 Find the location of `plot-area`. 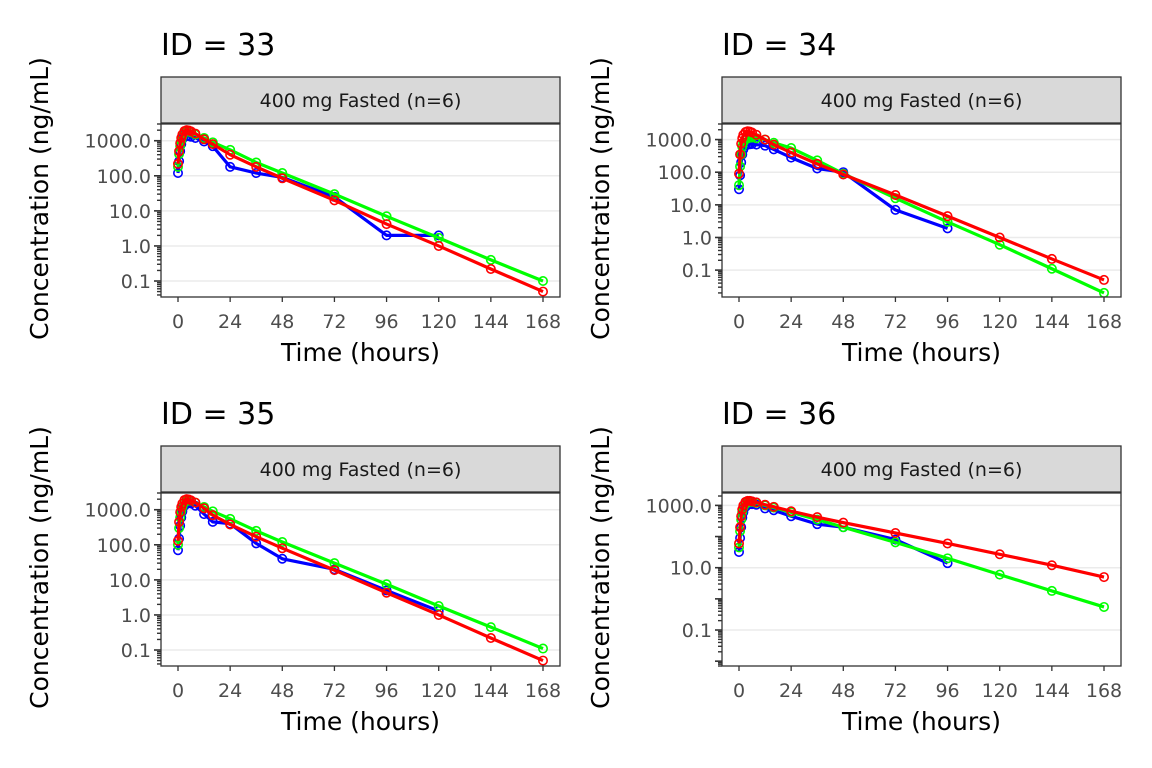

plot-area is located at coordinates (921, 579).